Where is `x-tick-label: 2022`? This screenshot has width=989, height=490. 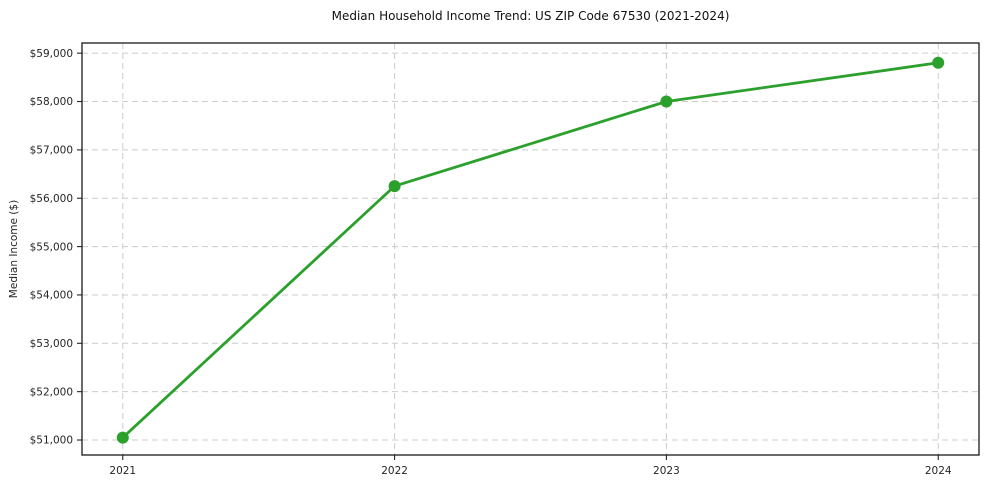
x-tick-label: 2022 is located at coordinates (394, 471).